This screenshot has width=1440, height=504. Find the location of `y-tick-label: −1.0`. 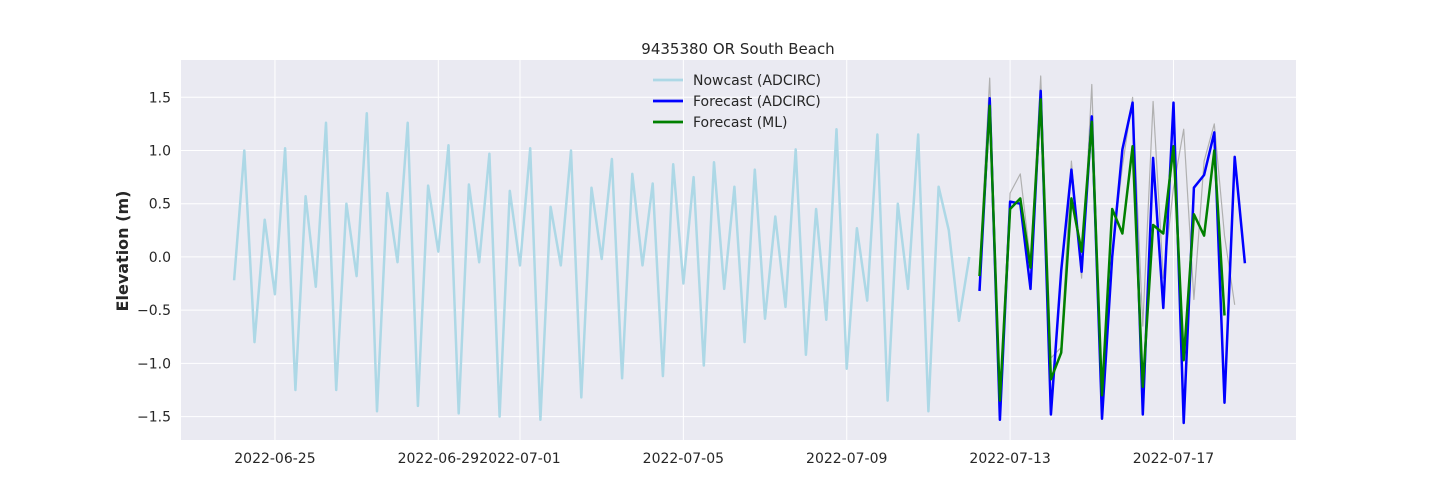

y-tick-label: −1.0 is located at coordinates (154, 364).